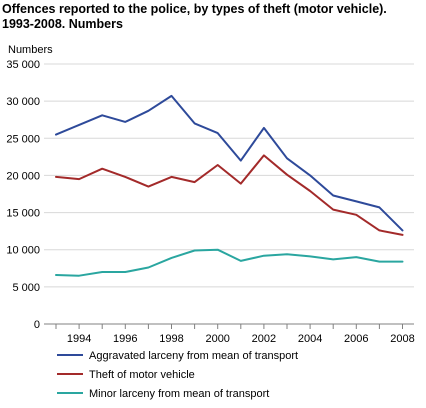 This screenshot has width=426, height=408. I want to click on x-tick-label: 2002, so click(264, 339).